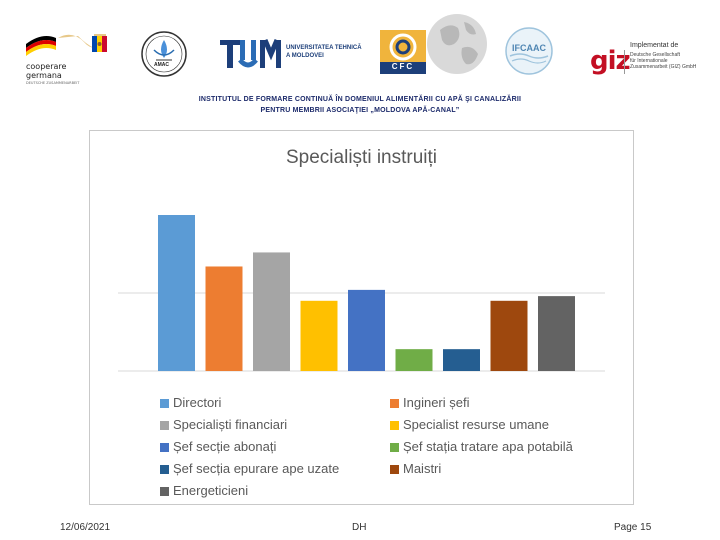 The image size is (720, 540). I want to click on cooperare-label: cooperare germana, so click(46, 71).